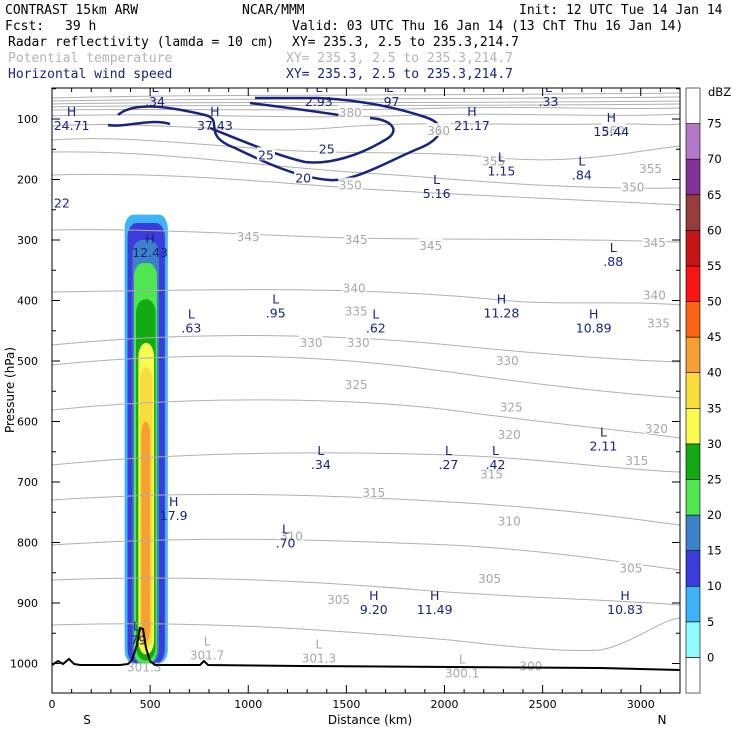  I want to click on svg-text: .97, so click(390, 101).